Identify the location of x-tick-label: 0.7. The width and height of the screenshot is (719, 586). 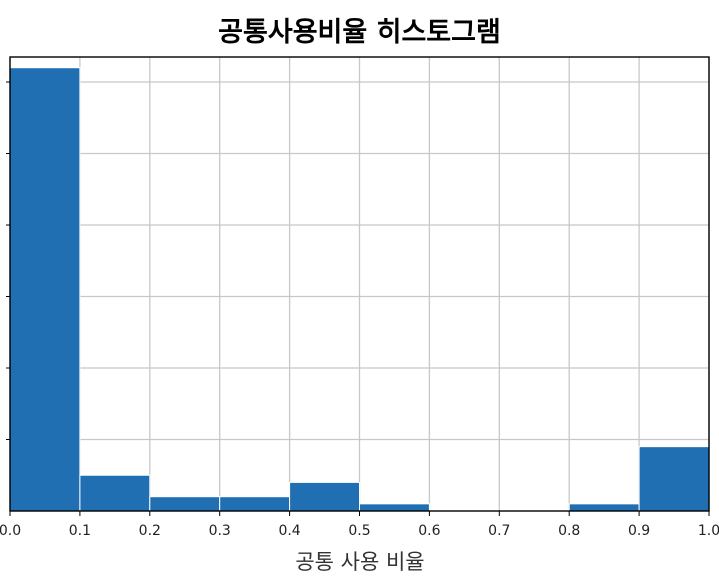
(499, 531).